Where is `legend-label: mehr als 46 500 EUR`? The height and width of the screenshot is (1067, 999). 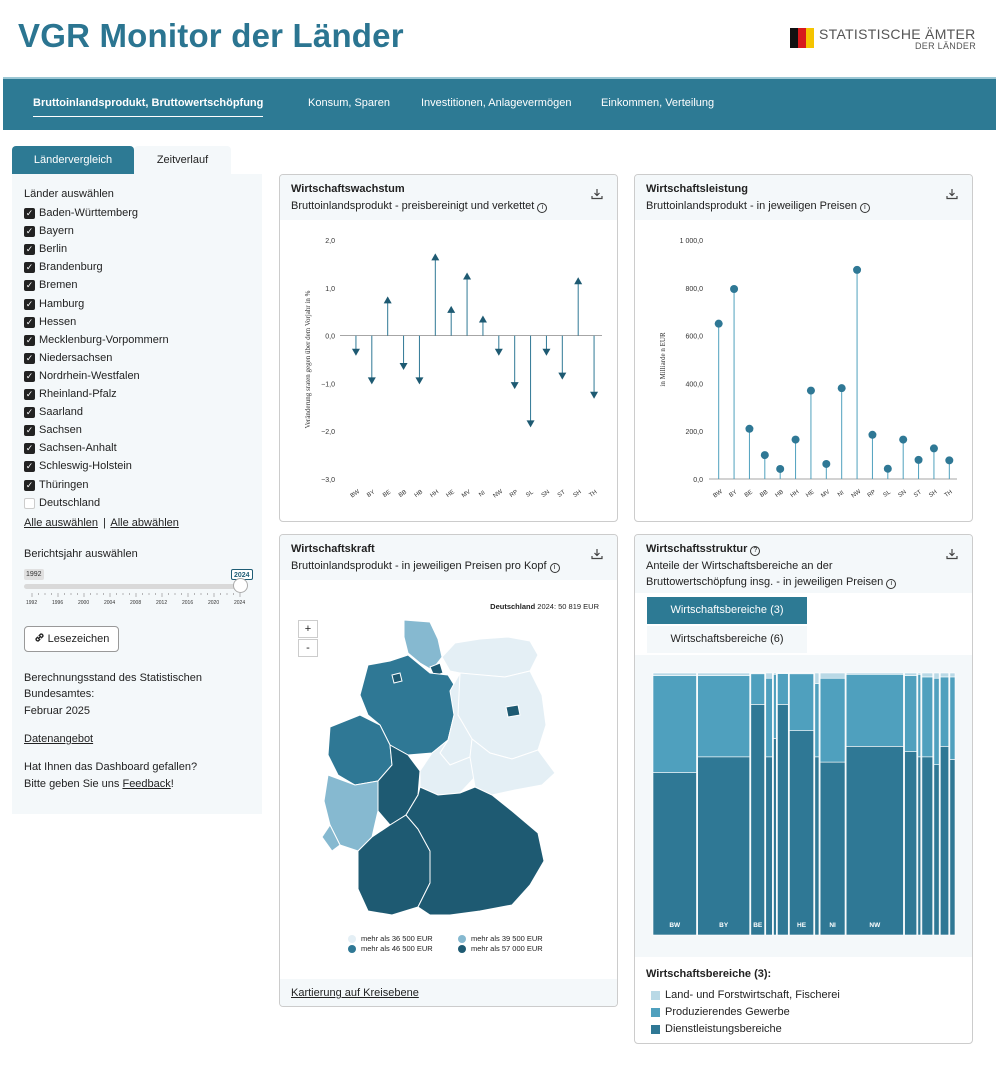
legend-label: mehr als 46 500 EUR is located at coordinates (397, 948).